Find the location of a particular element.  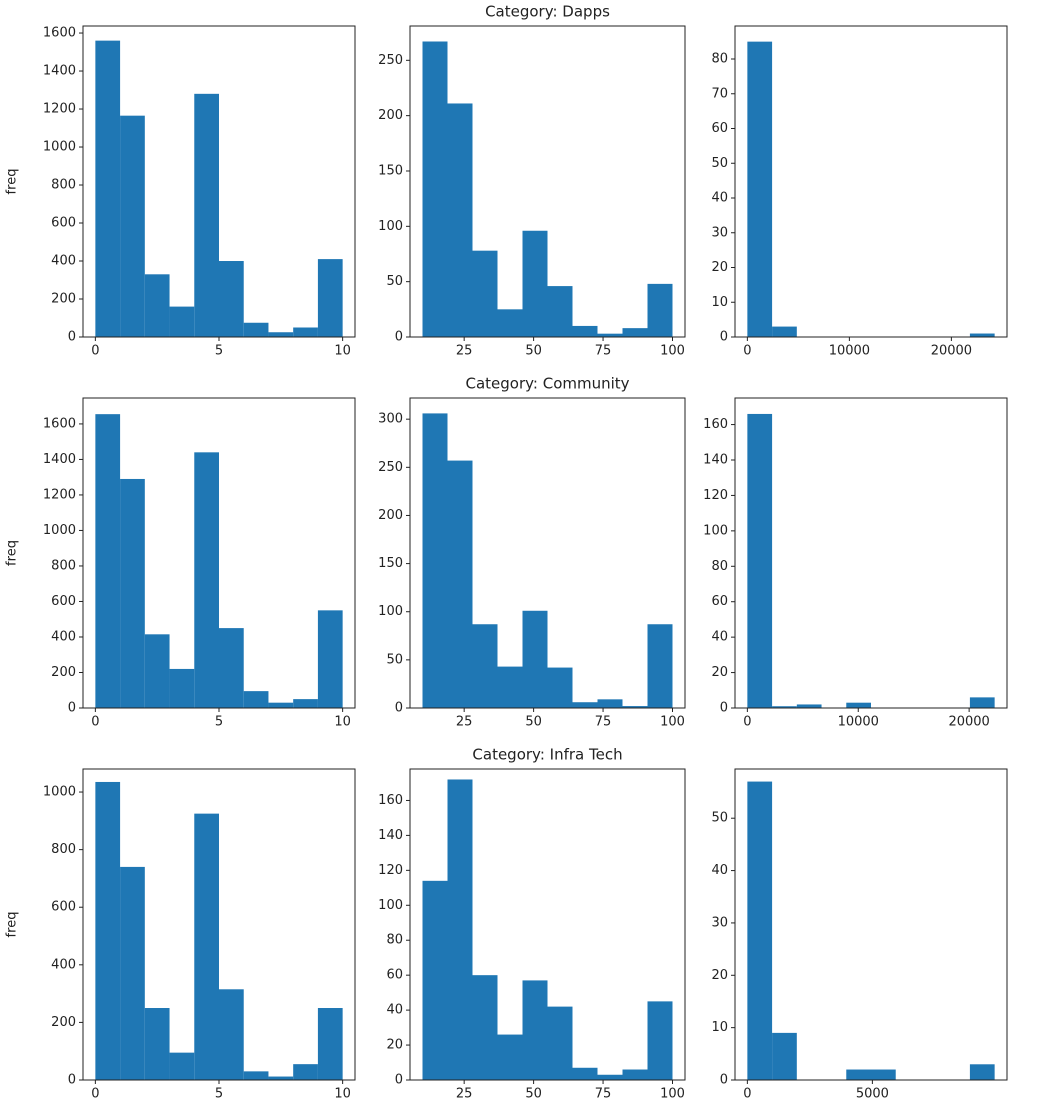

x-tick-label: 100 is located at coordinates (672, 1094).